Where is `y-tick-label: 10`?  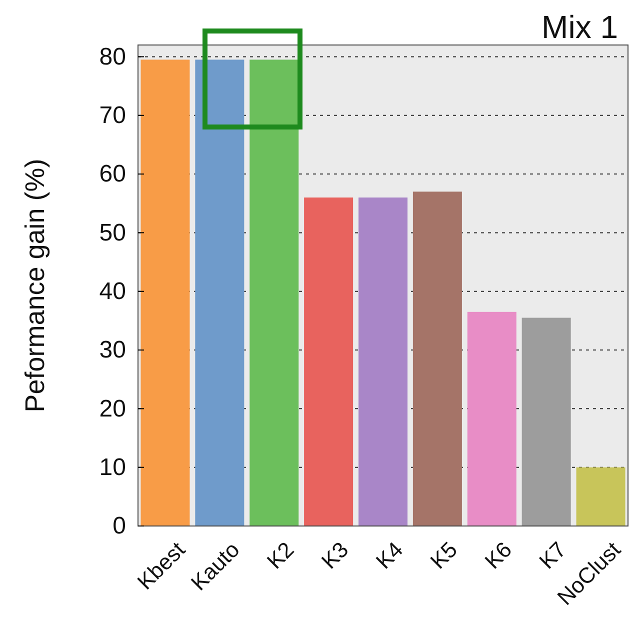
y-tick-label: 10 is located at coordinates (112, 468).